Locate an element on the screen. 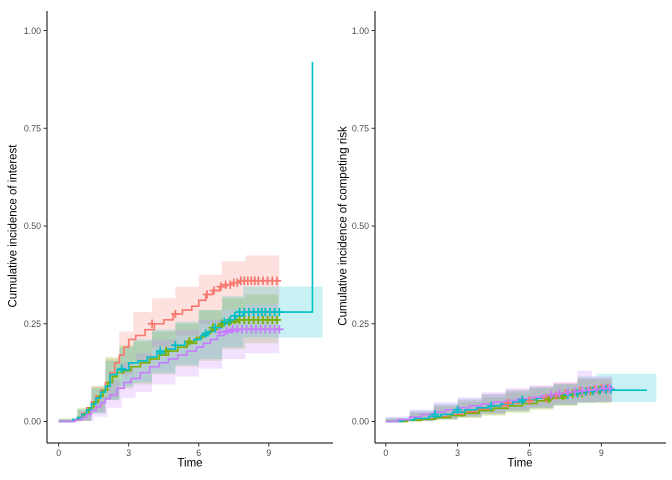 This screenshot has height=480, width=672. confidence-band-group2 is located at coordinates (498, 399).